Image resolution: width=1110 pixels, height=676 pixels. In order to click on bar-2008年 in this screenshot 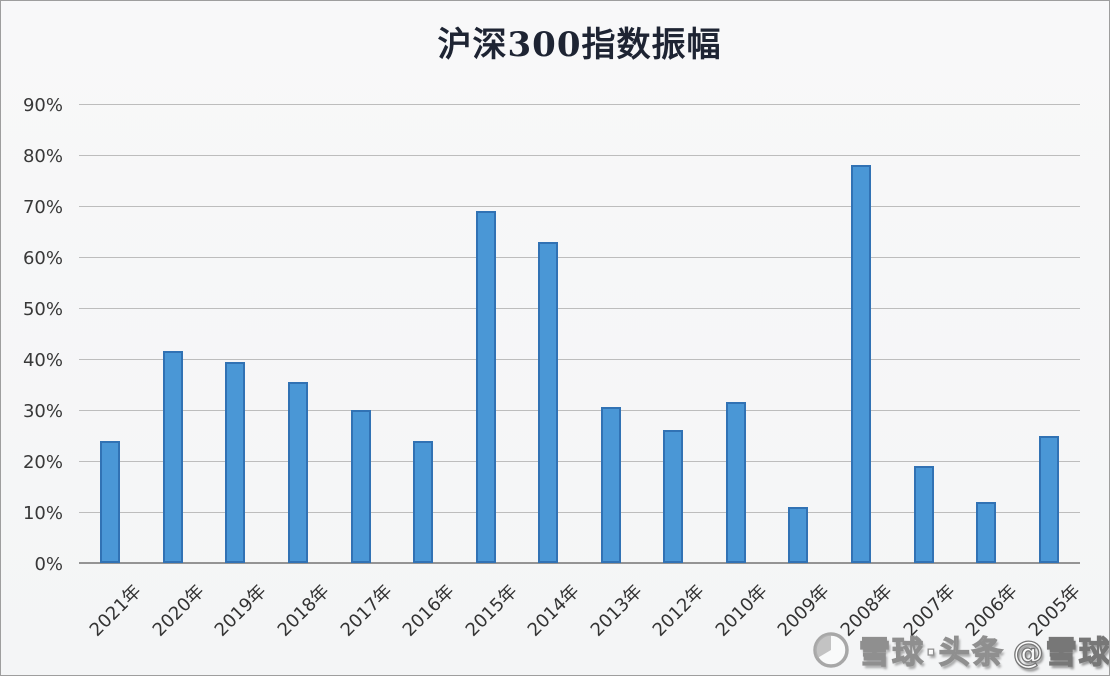, I will do `click(861, 364)`.